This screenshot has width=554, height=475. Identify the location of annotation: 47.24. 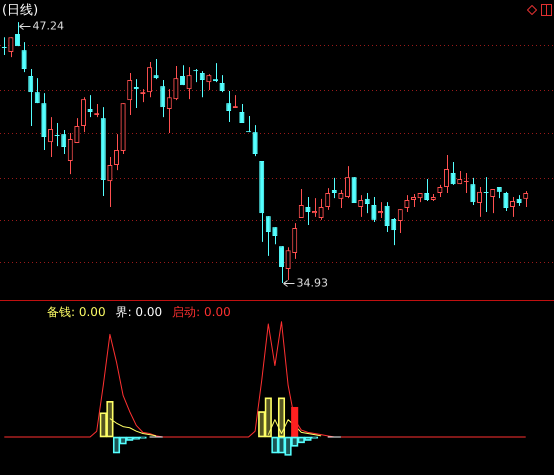
(48, 25).